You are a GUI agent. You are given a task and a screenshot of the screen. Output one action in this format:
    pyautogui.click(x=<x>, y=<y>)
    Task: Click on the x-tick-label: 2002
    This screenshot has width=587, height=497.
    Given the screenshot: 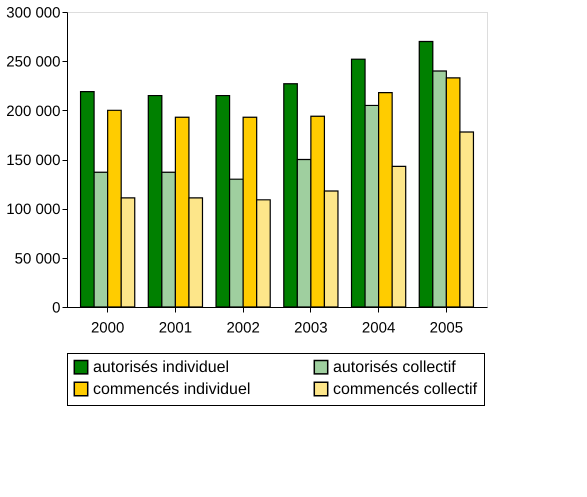 What is the action you would take?
    pyautogui.click(x=243, y=328)
    